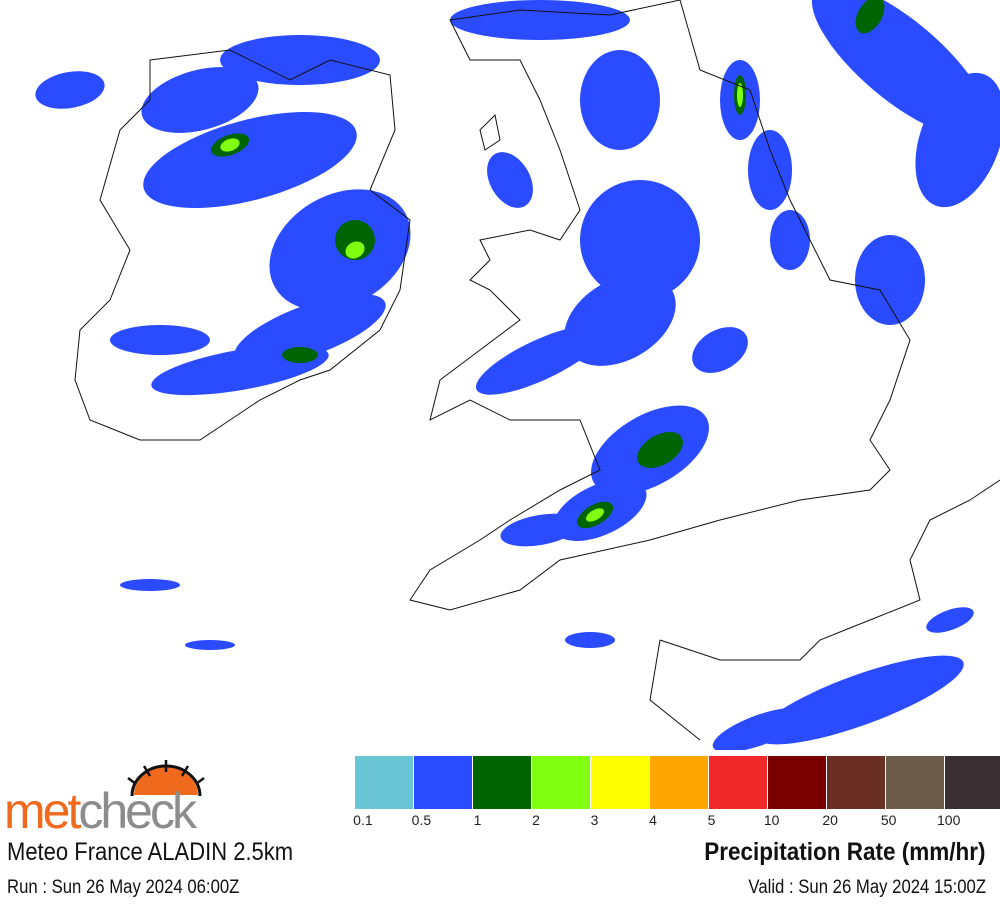  What do you see at coordinates (42, 809) in the screenshot?
I see `logo-met: met` at bounding box center [42, 809].